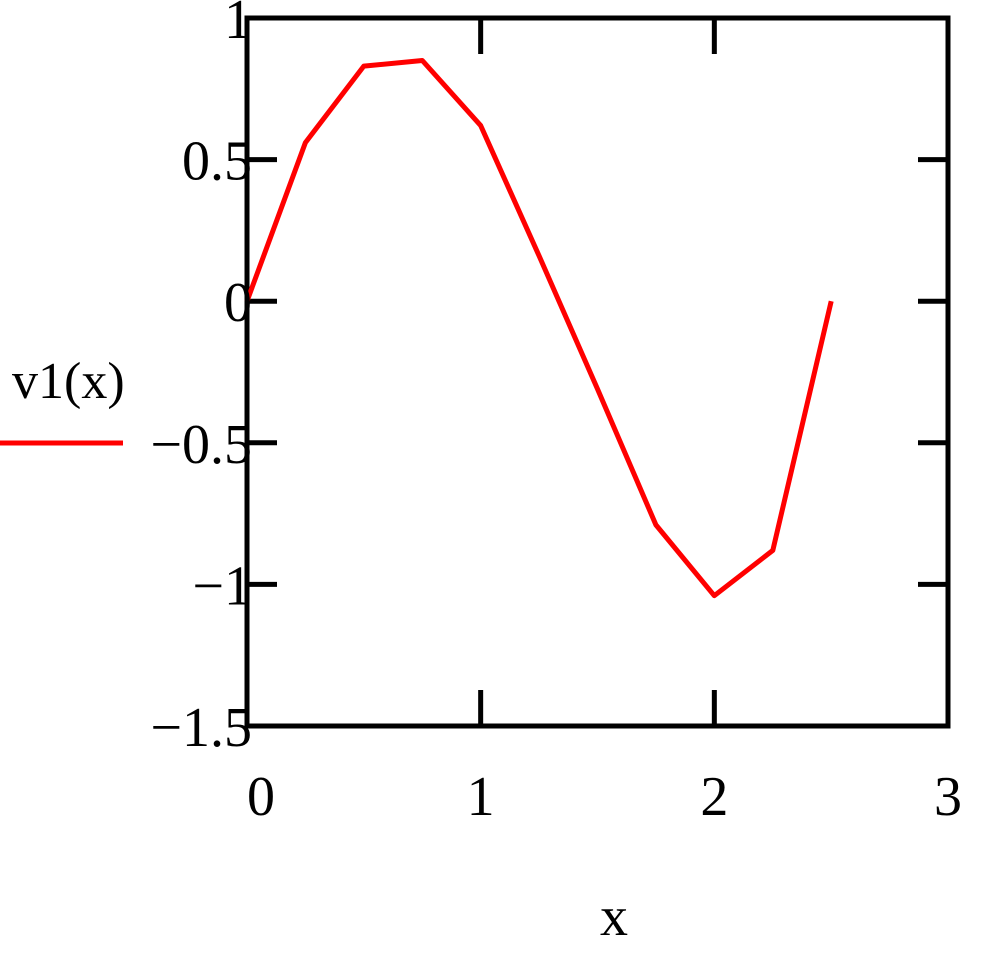  What do you see at coordinates (614, 917) in the screenshot?
I see `x-axis-label: x` at bounding box center [614, 917].